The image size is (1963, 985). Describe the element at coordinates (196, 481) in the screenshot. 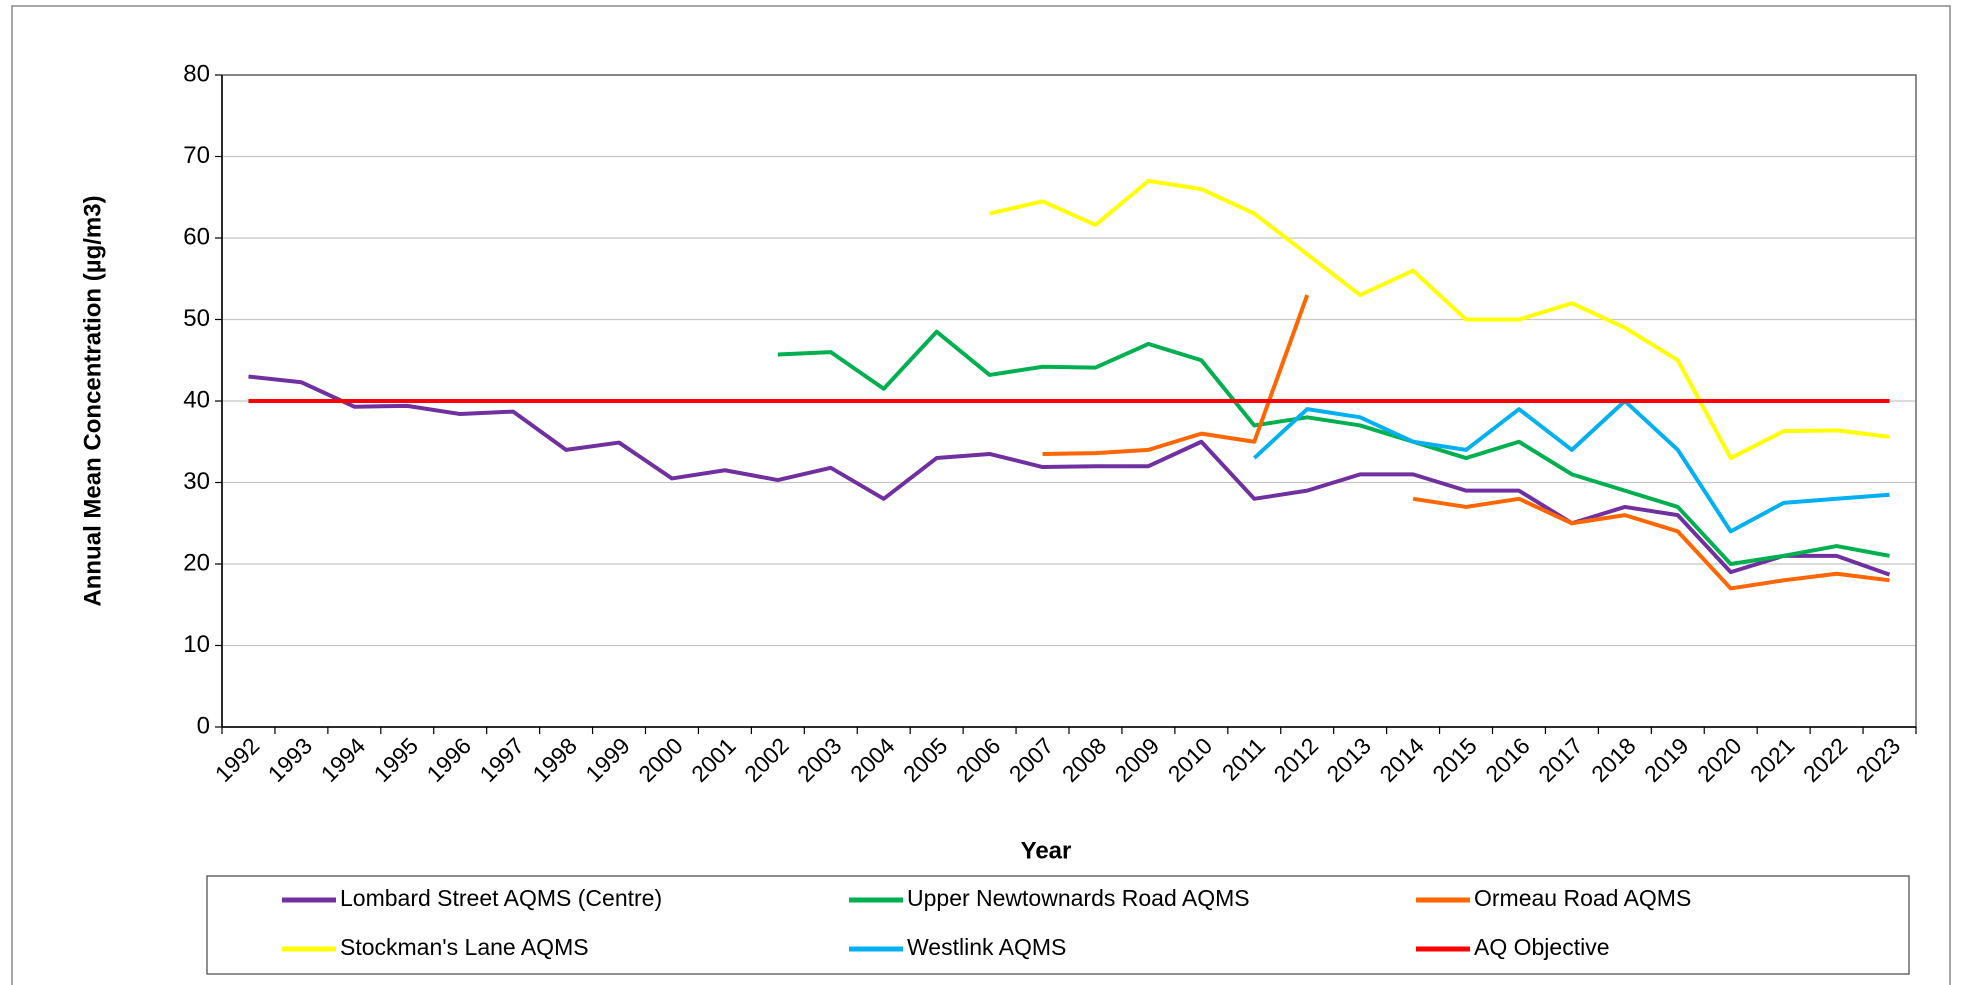

I see `y-tick-label: 30` at that location.